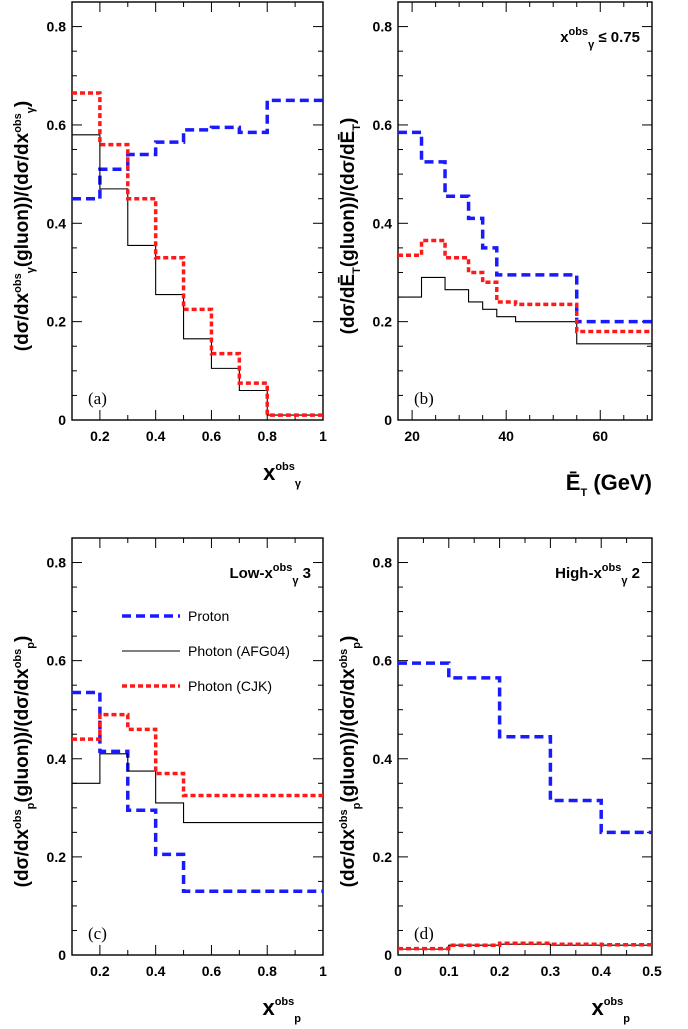 The width and height of the screenshot is (688, 1029). Describe the element at coordinates (97, 933) in the screenshot. I see `panel-label: (c)` at that location.